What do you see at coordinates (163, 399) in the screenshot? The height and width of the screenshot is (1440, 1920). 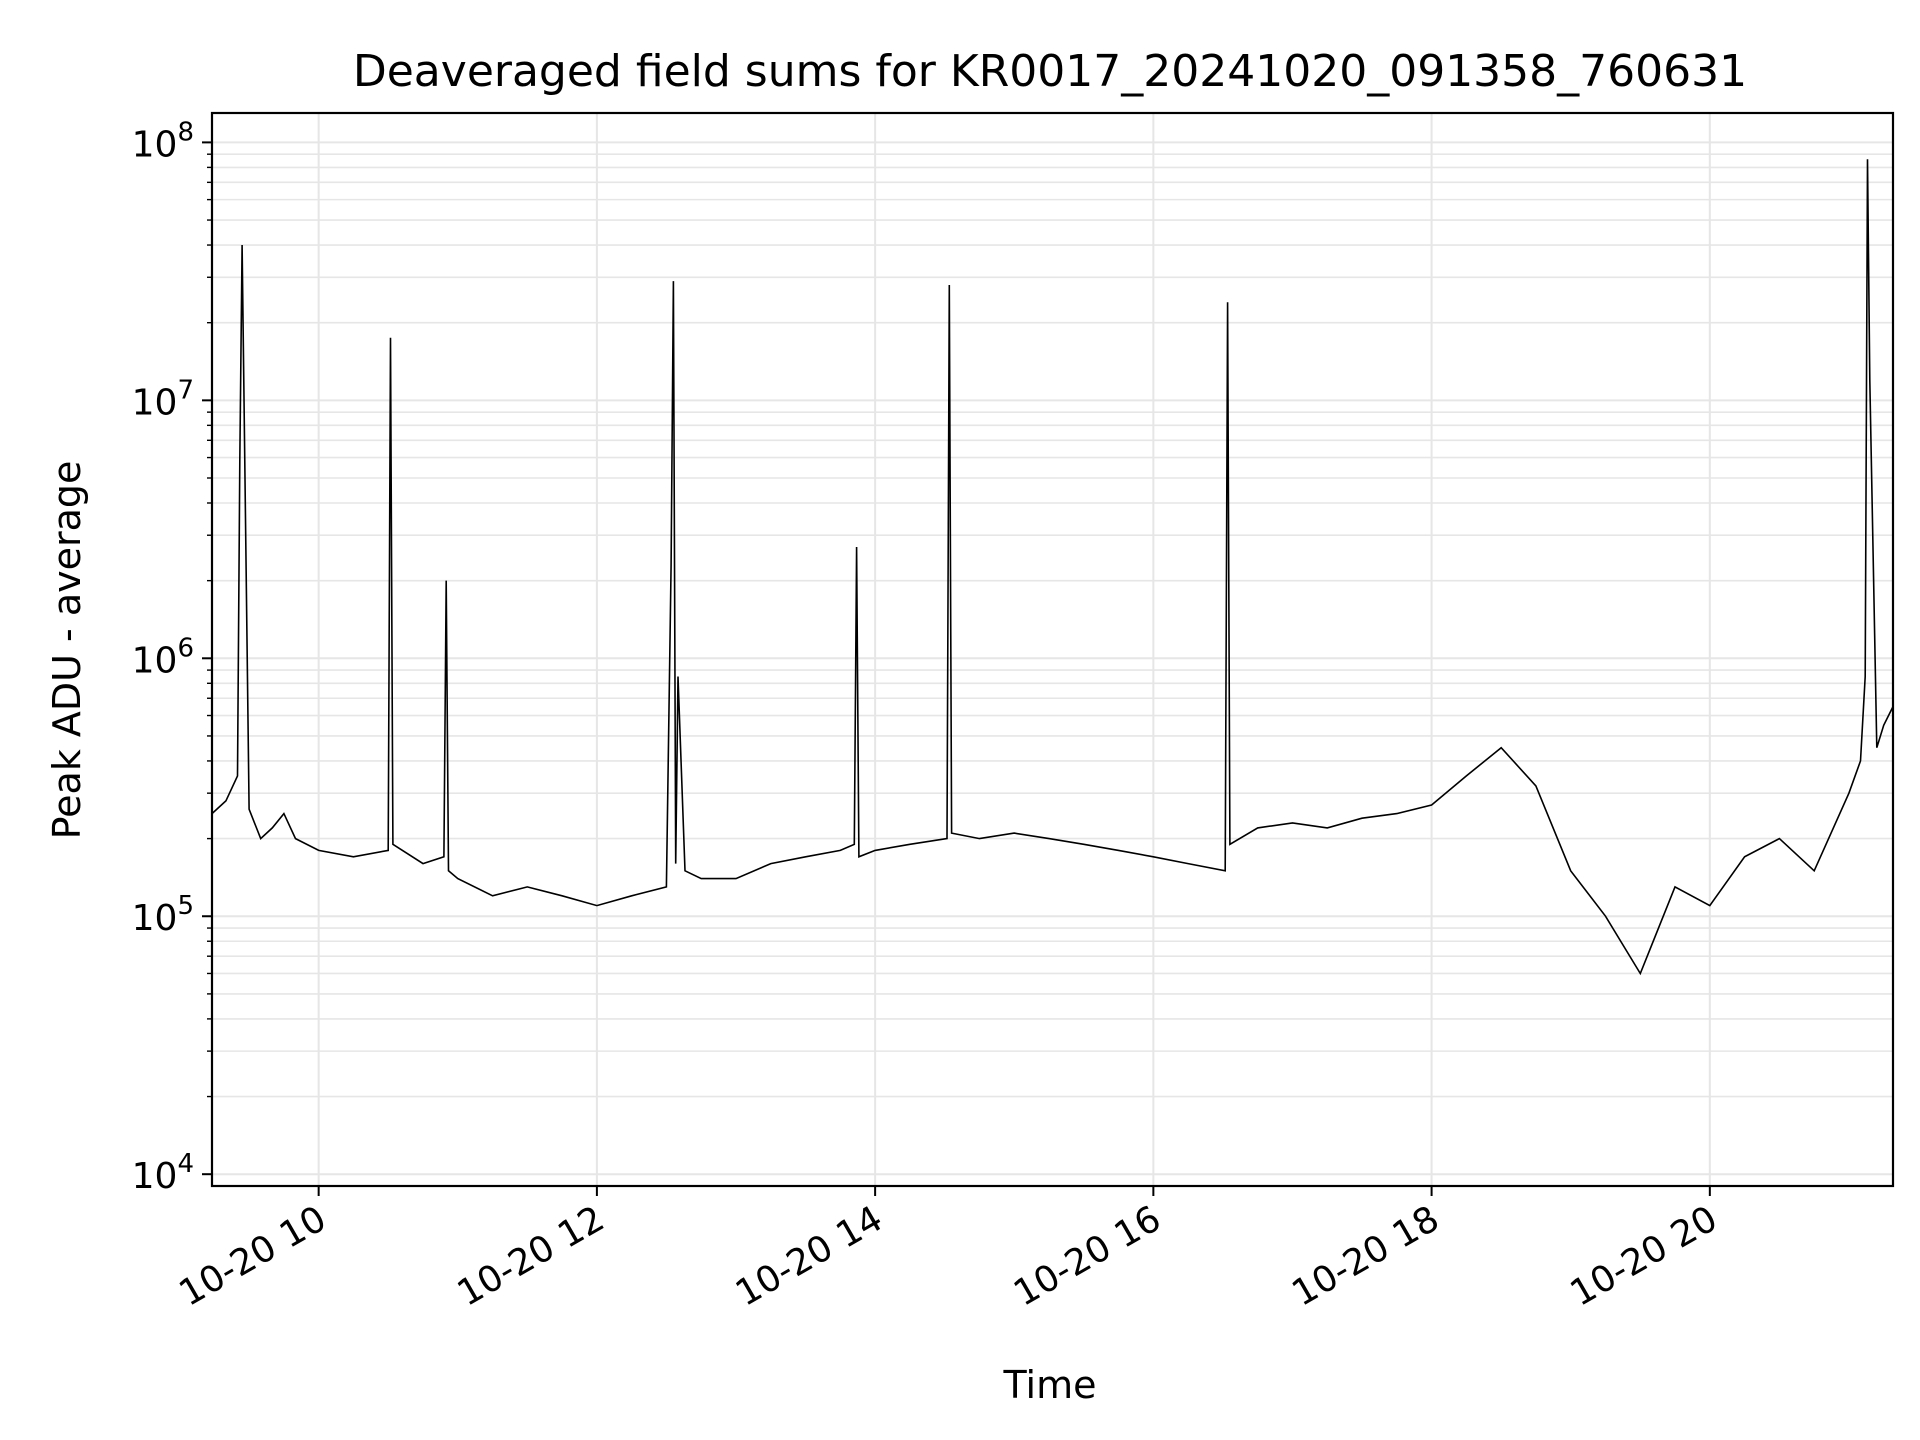 I see `y-tick-label: 10⁷` at bounding box center [163, 399].